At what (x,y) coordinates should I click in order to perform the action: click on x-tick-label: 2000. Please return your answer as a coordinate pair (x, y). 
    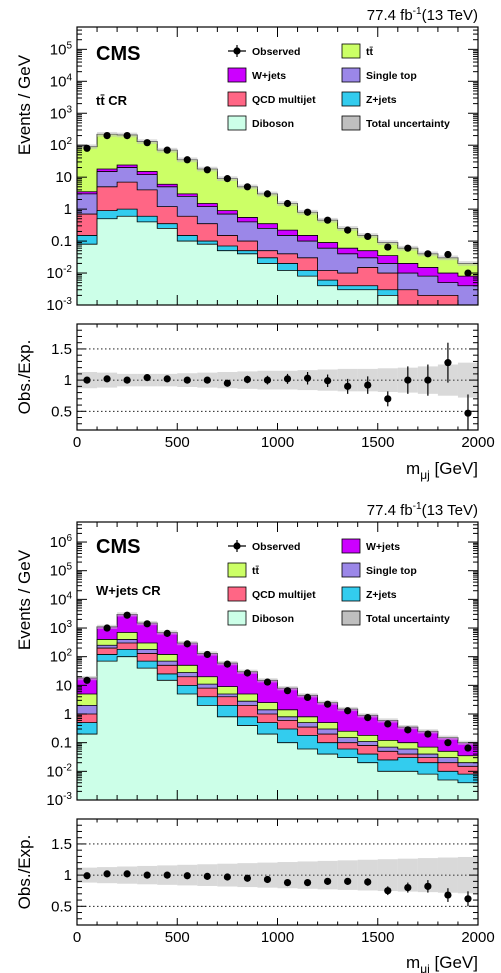
    Looking at the image, I should click on (477, 442).